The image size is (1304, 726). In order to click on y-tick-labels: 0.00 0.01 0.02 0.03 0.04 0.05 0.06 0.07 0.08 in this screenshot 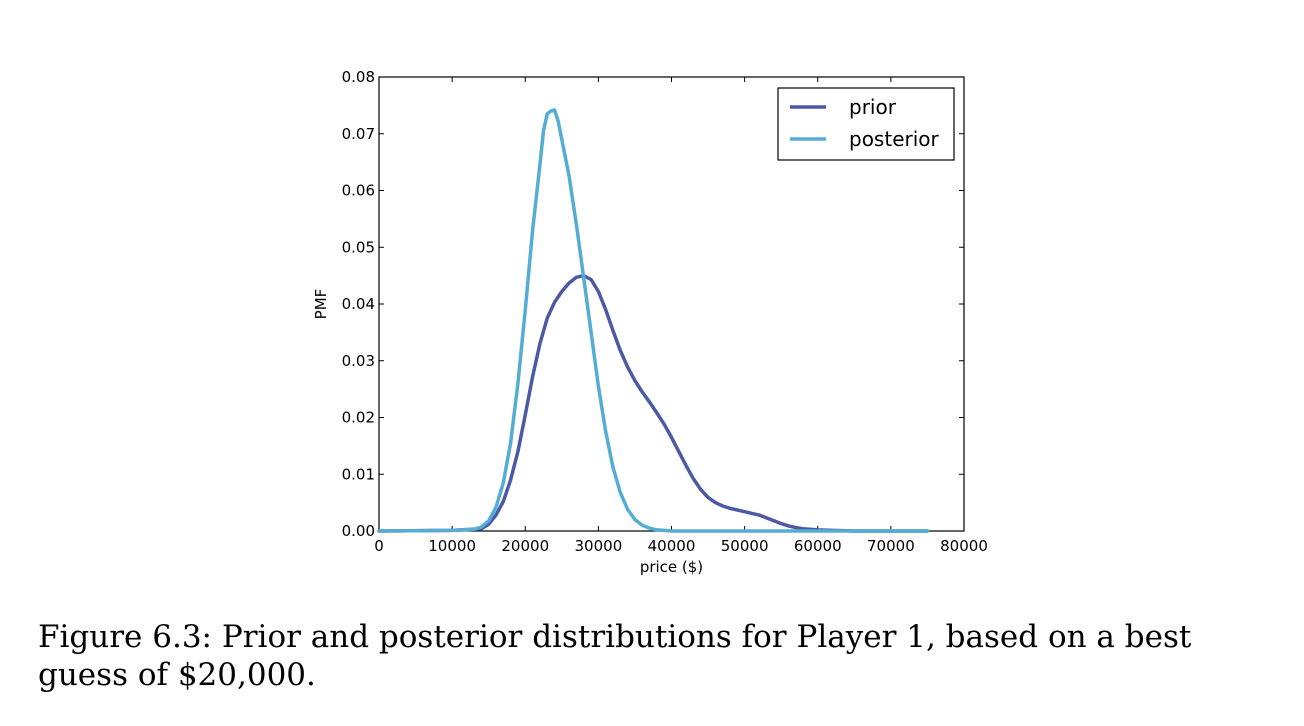, I will do `click(358, 304)`.